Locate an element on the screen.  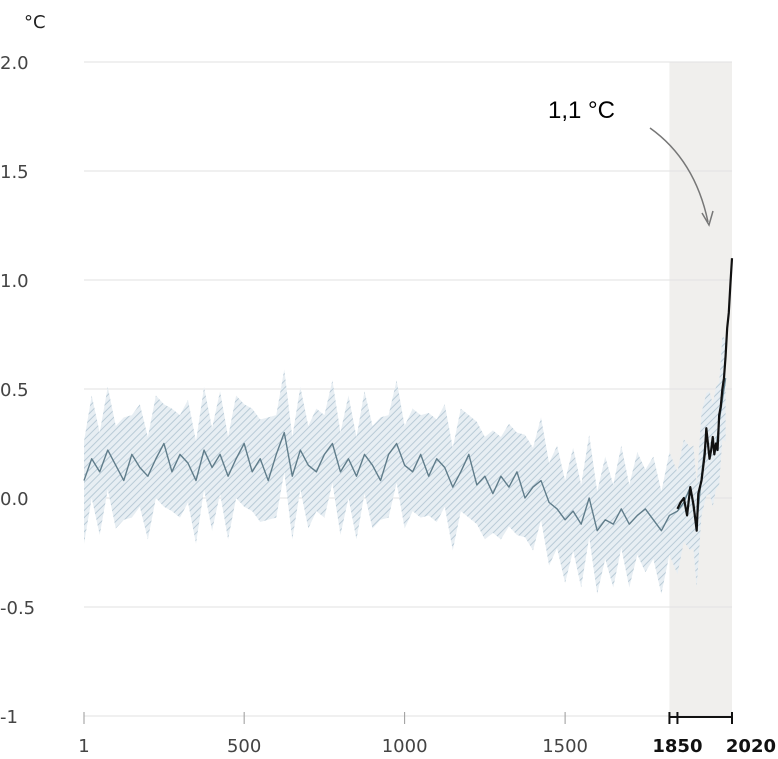
y-tick-label: -0.5 is located at coordinates (17, 608).